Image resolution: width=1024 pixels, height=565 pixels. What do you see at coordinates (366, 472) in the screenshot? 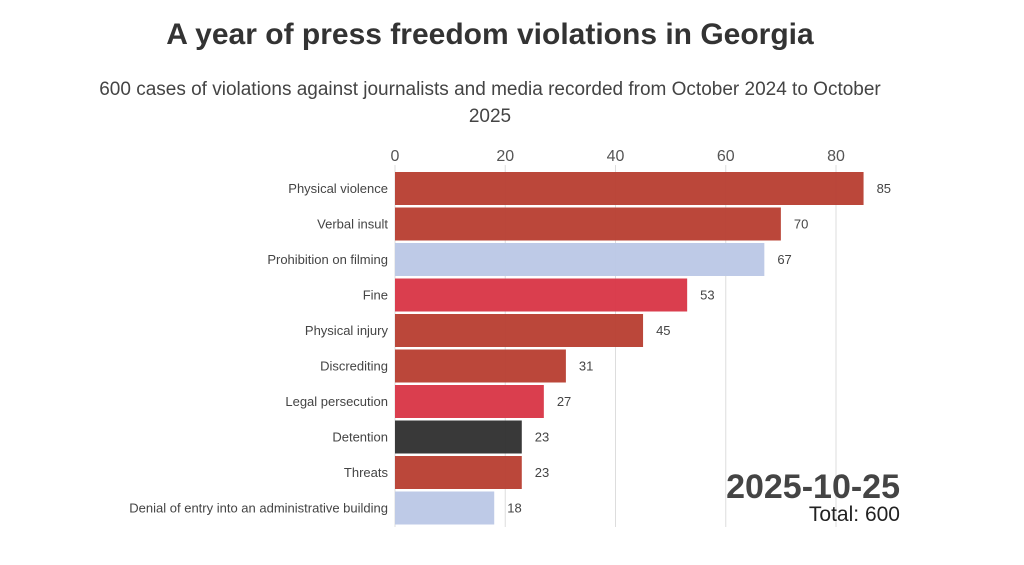
I see `category-label: Threats` at bounding box center [366, 472].